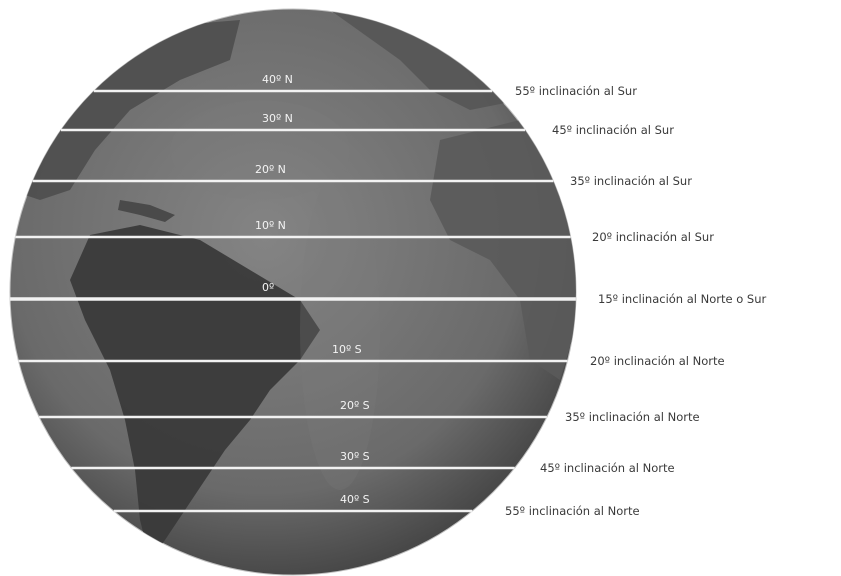  I want to click on latitude-label: 20º N, so click(270, 169).